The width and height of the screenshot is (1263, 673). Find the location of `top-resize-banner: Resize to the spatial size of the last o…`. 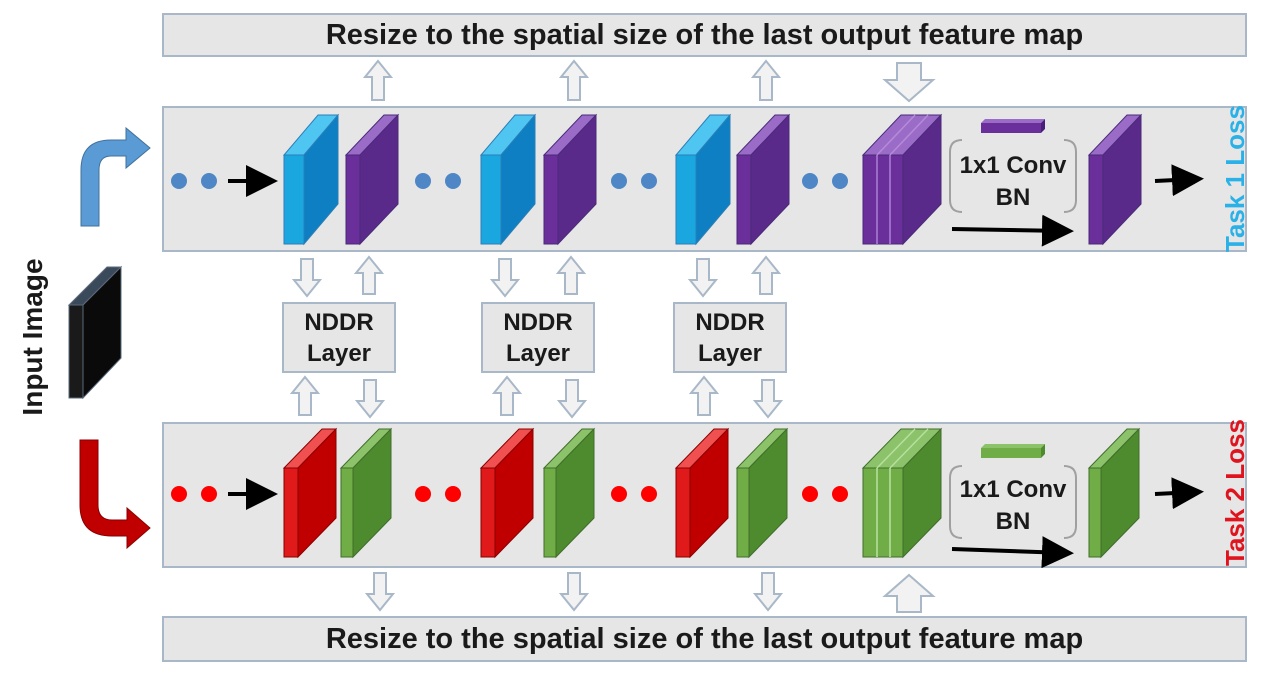

top-resize-banner: Resize to the spatial size of the last o… is located at coordinates (704, 35).